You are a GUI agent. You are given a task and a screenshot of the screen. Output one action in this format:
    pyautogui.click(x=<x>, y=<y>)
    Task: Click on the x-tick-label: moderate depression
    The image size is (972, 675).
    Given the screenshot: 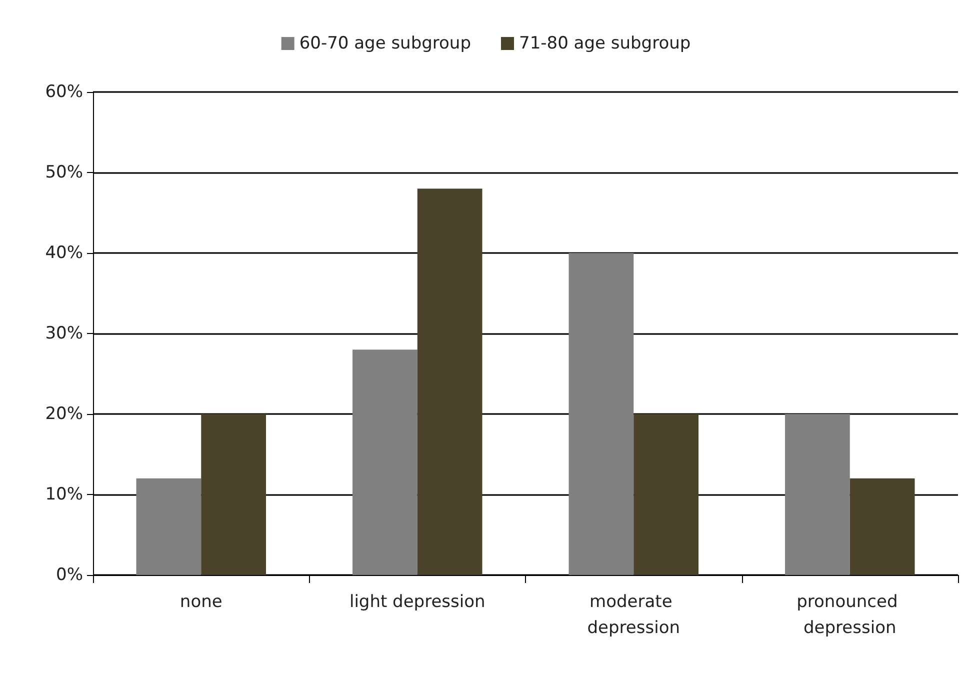 What is the action you would take?
    pyautogui.click(x=633, y=615)
    